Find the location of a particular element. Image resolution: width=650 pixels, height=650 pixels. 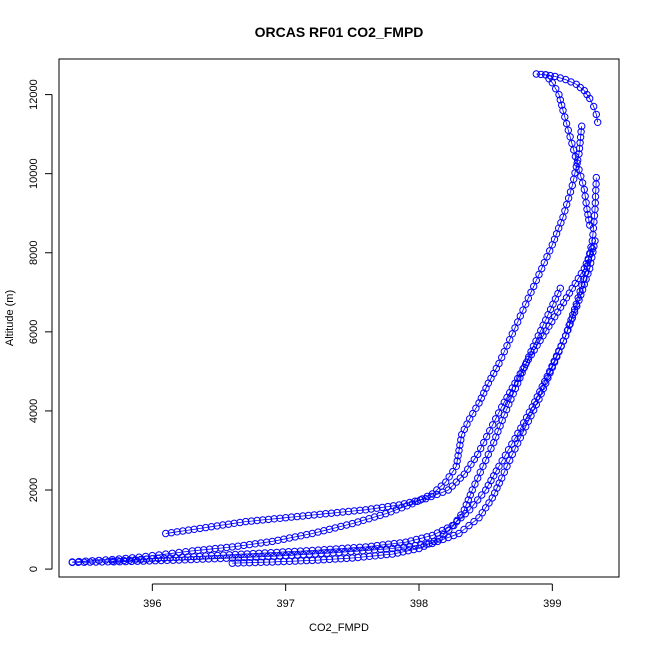

x-tick-label: 397 is located at coordinates (285, 604).